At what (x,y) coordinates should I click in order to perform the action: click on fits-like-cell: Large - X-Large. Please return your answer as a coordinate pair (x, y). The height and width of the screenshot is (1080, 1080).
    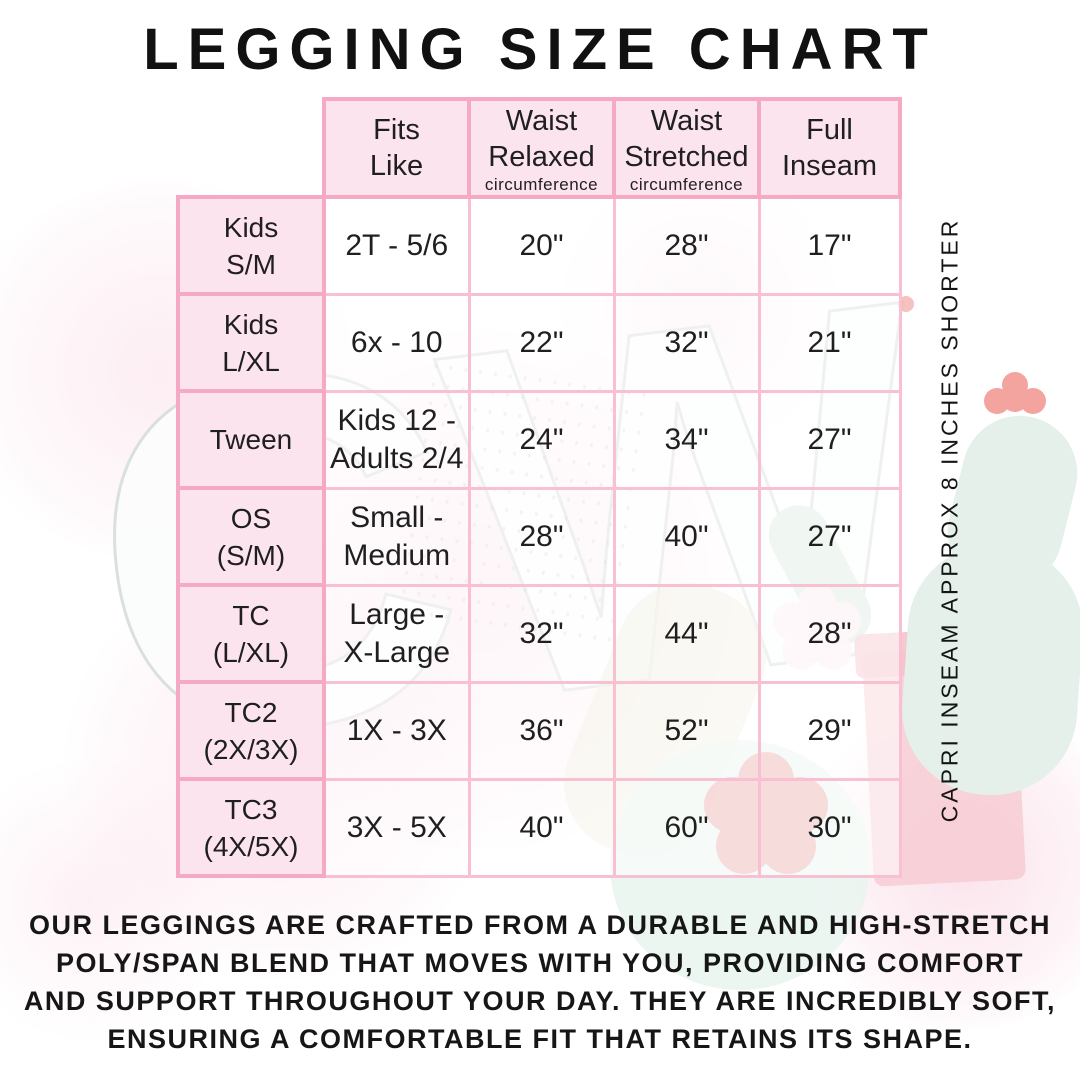
    Looking at the image, I should click on (396, 633).